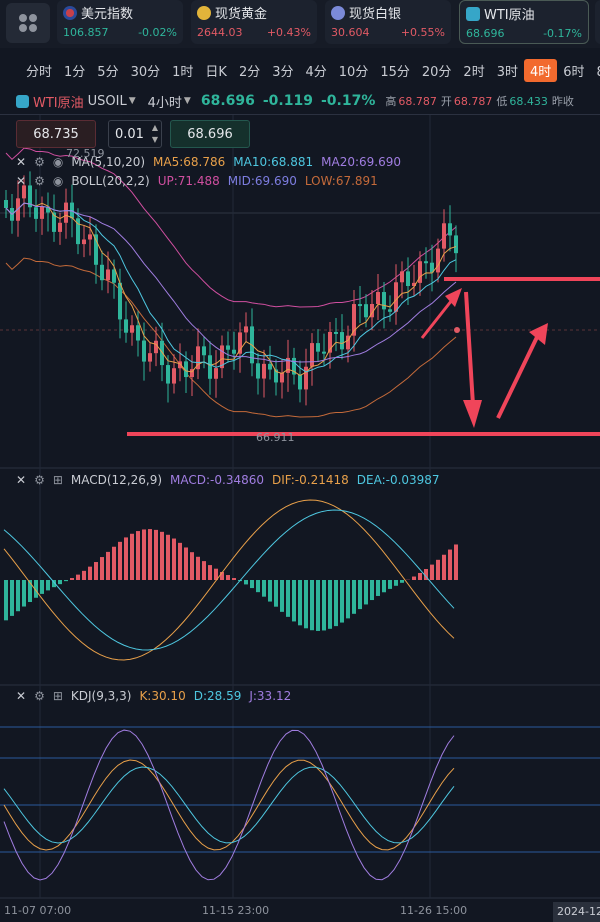 This screenshot has width=600, height=922. What do you see at coordinates (436, 72) in the screenshot?
I see `timeframe-11: 20分` at bounding box center [436, 72].